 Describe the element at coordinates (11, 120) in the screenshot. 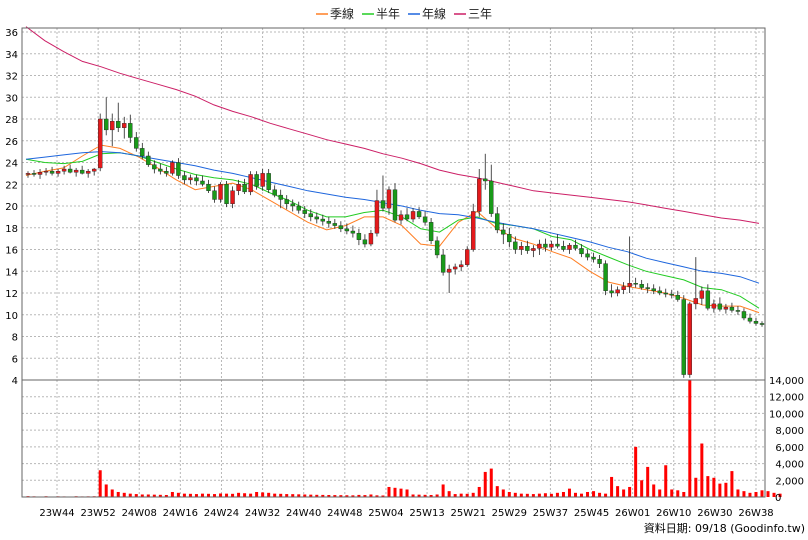

I see `price-tick-label: 28` at that location.